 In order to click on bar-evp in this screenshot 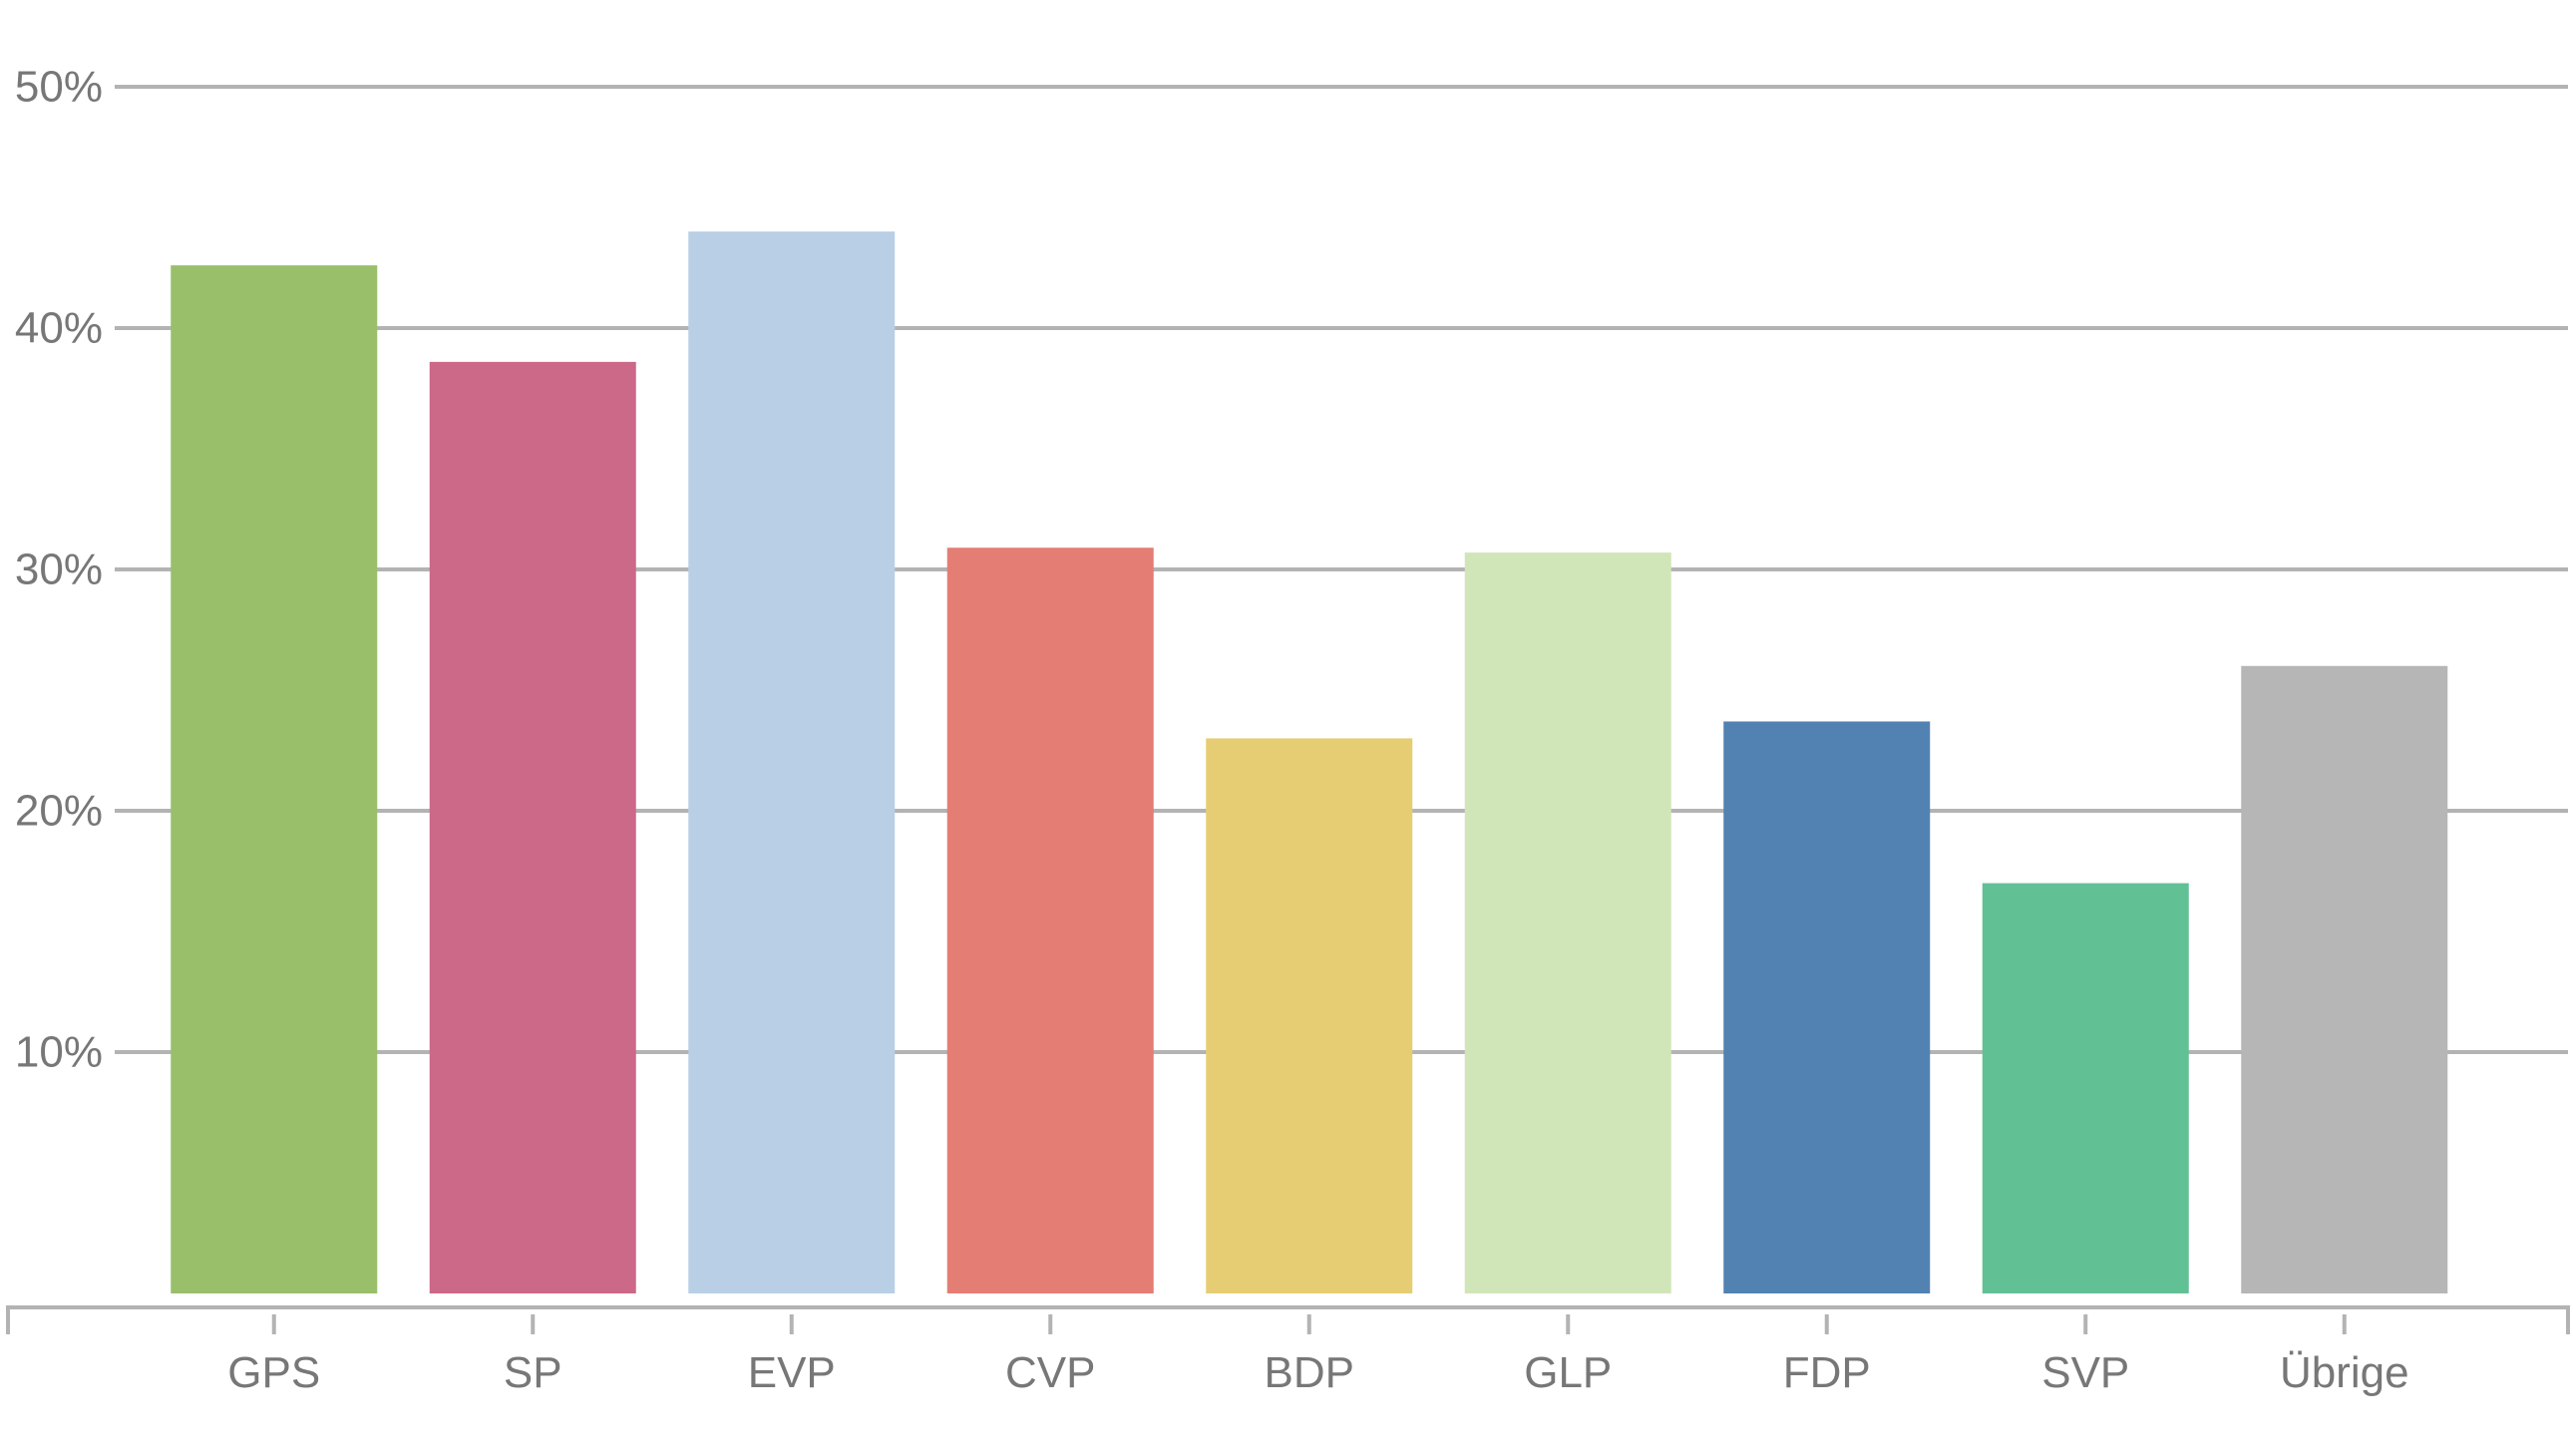, I will do `click(792, 762)`.